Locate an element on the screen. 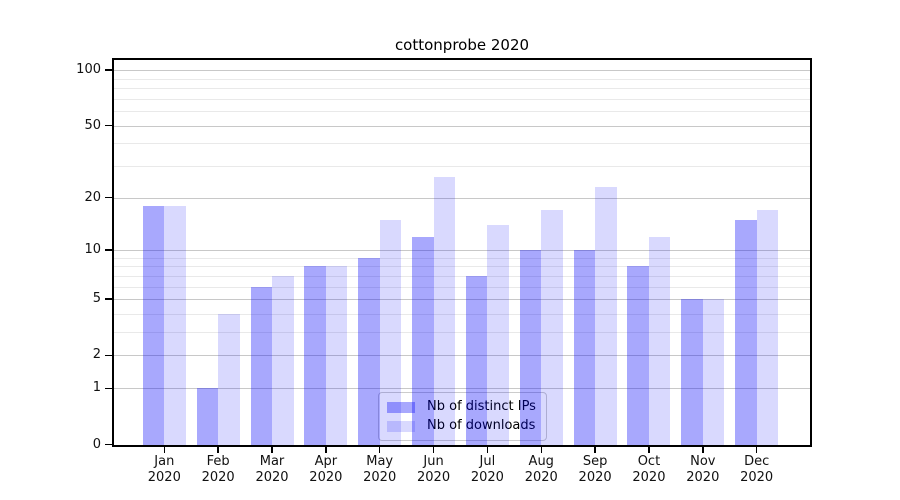 The image size is (900, 500). x-tick-mark-jul is located at coordinates (487, 449).